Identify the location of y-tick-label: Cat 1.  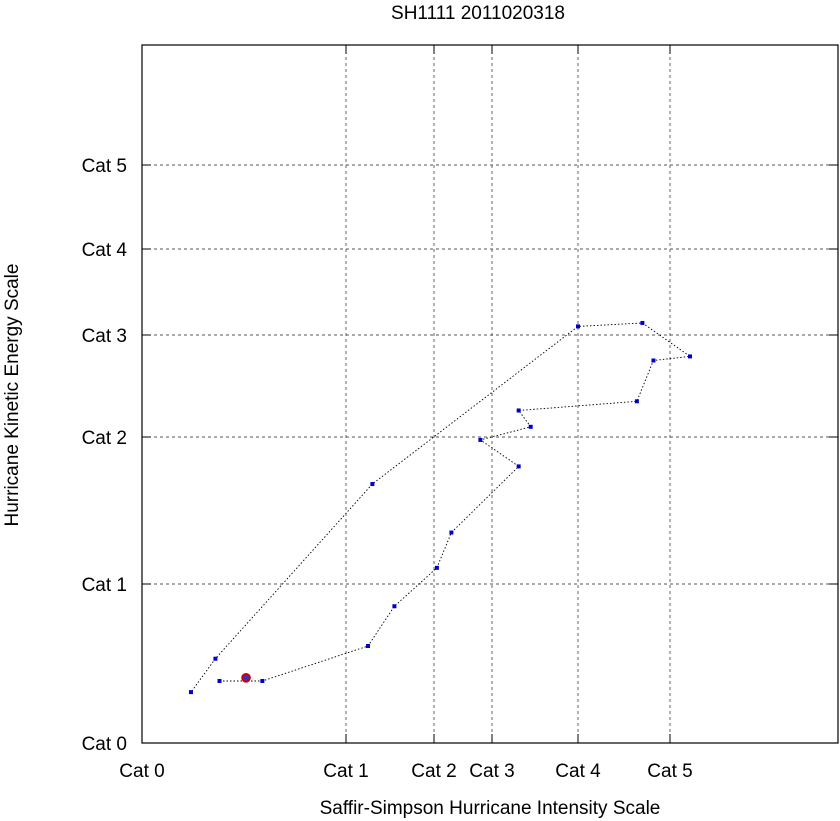
(104, 585).